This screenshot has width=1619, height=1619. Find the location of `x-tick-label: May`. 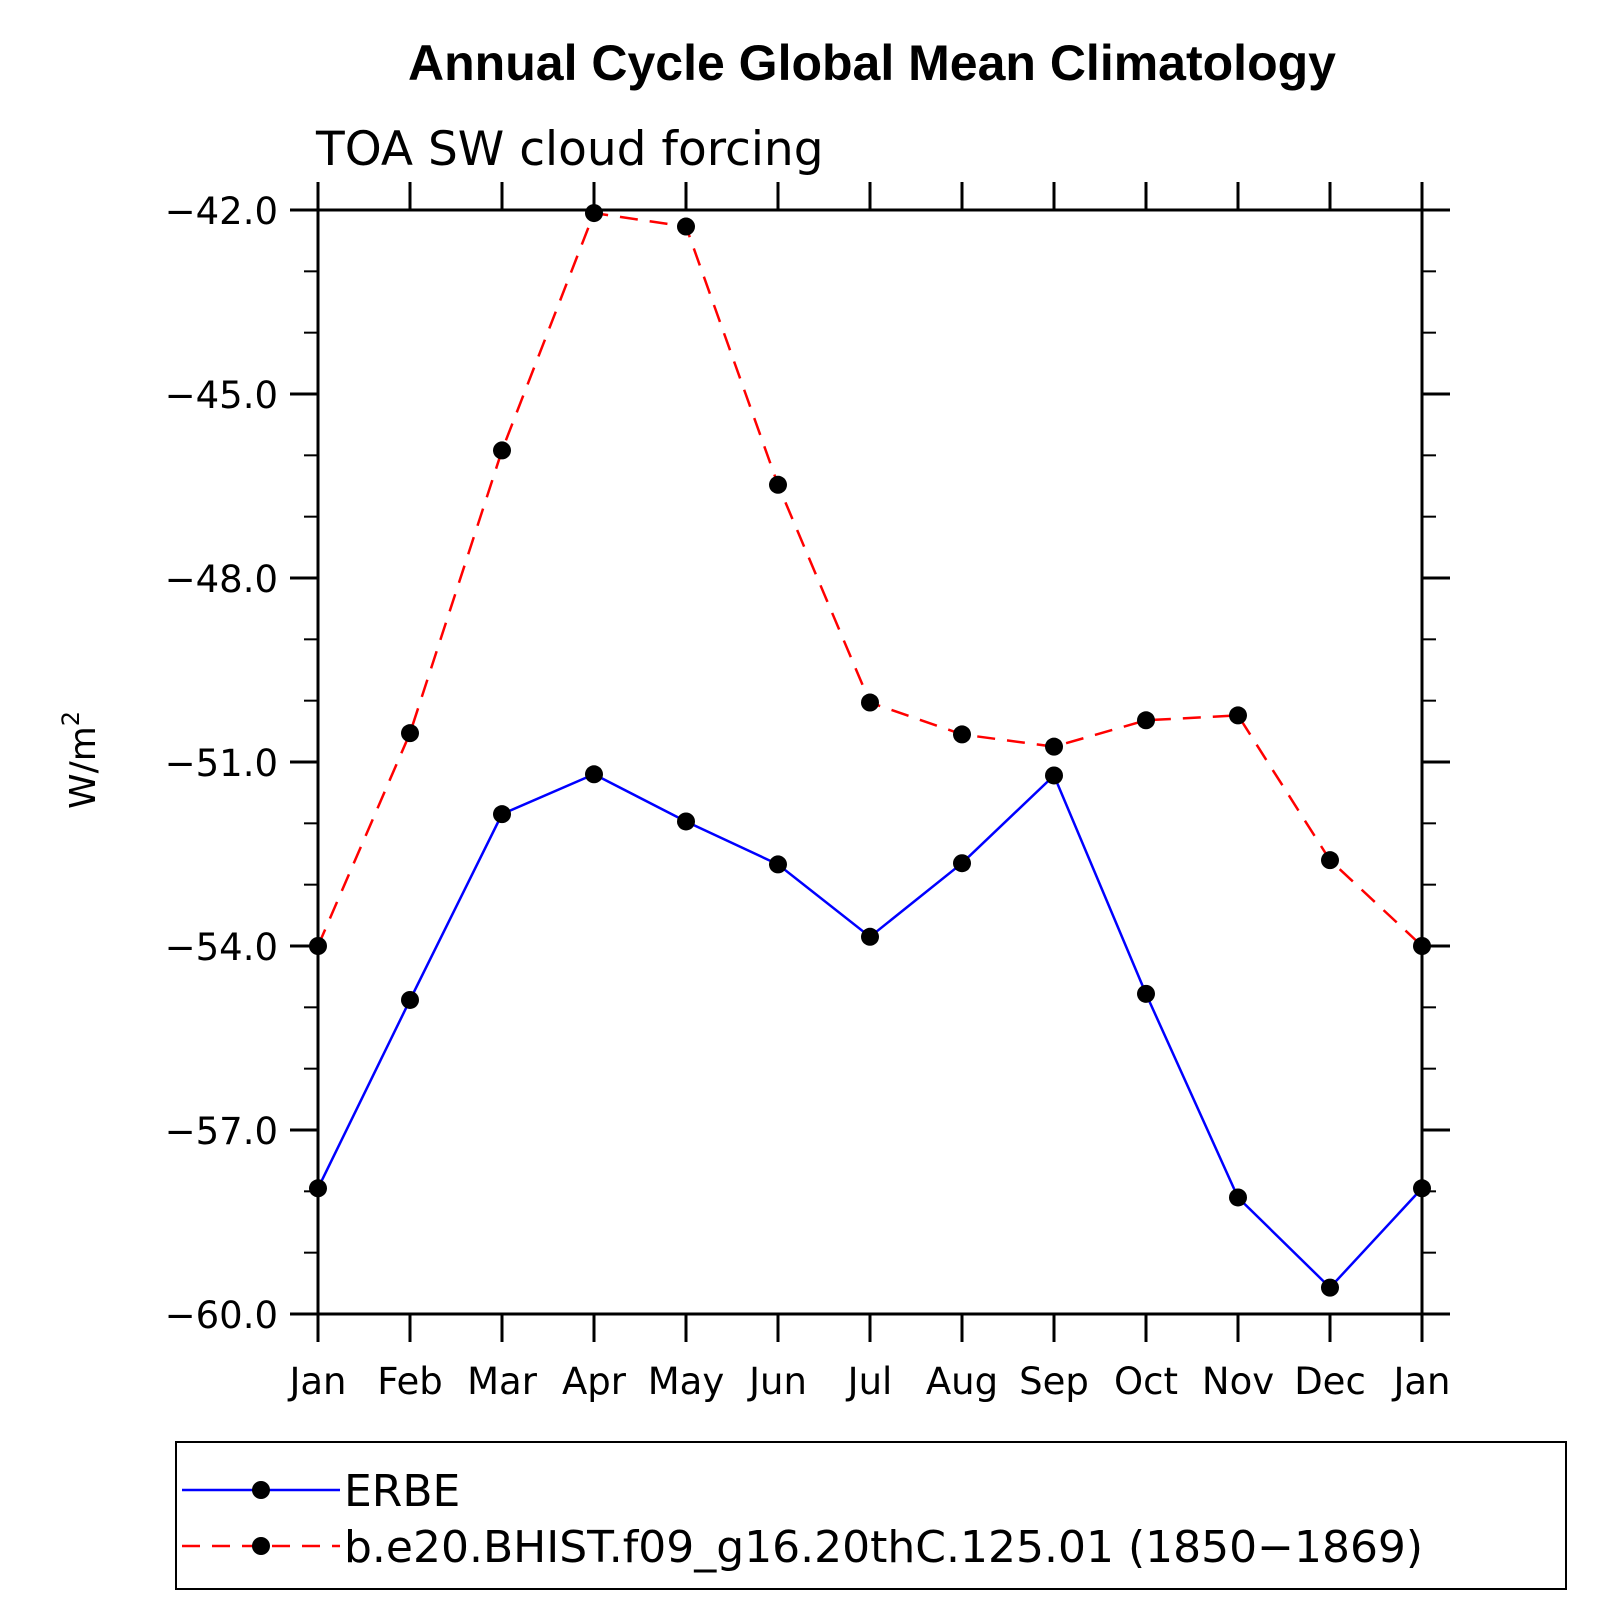

x-tick-label: May is located at coordinates (686, 1381).